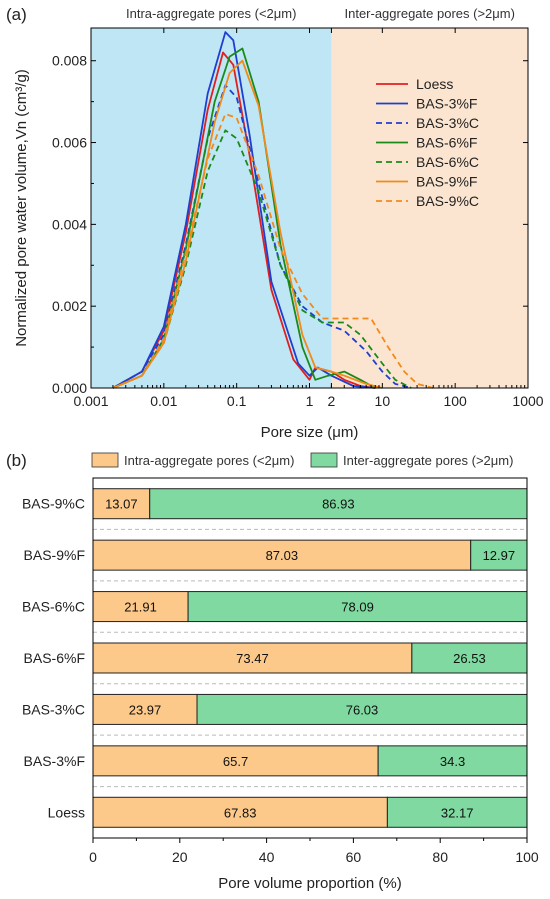 Image resolution: width=550 pixels, height=899 pixels. Describe the element at coordinates (446, 182) in the screenshot. I see `legend-label-a-5: BAS-9%F` at that location.